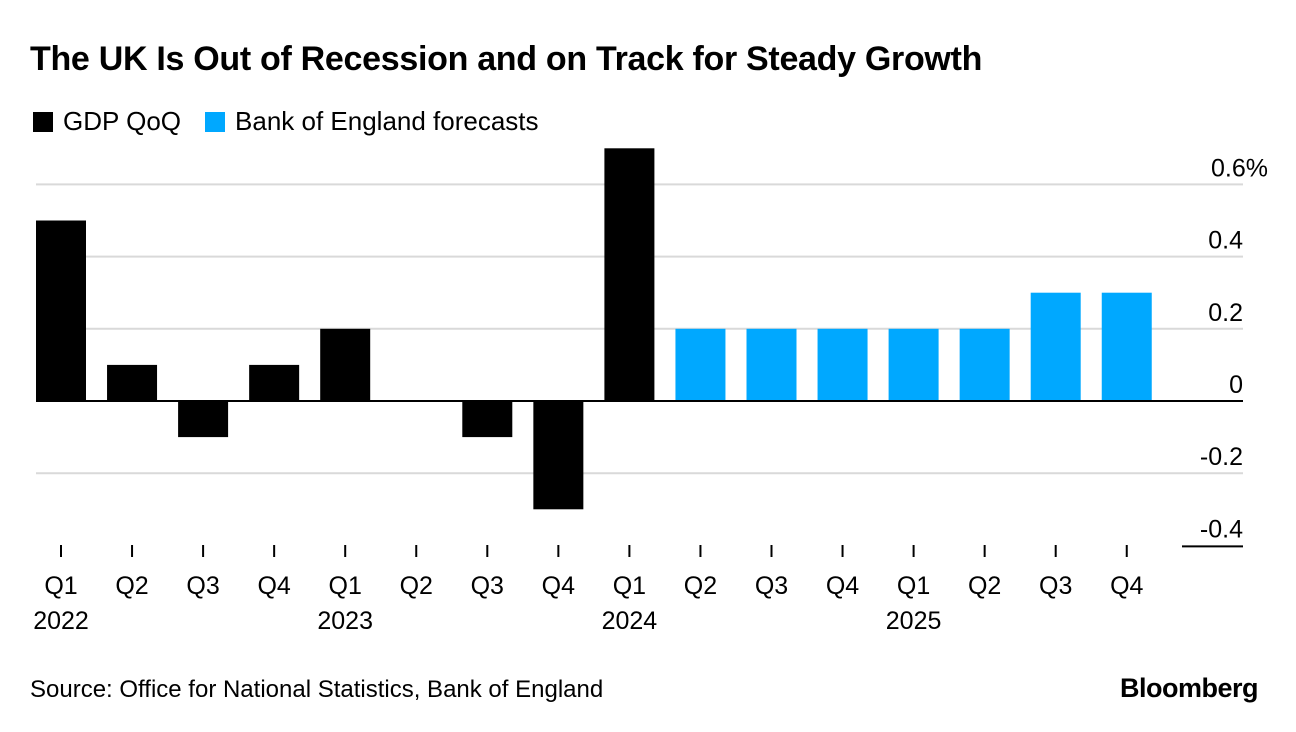 This screenshot has width=1296, height=732. What do you see at coordinates (387, 121) in the screenshot?
I see `legend-label-forecast: Bank of England forecasts` at bounding box center [387, 121].